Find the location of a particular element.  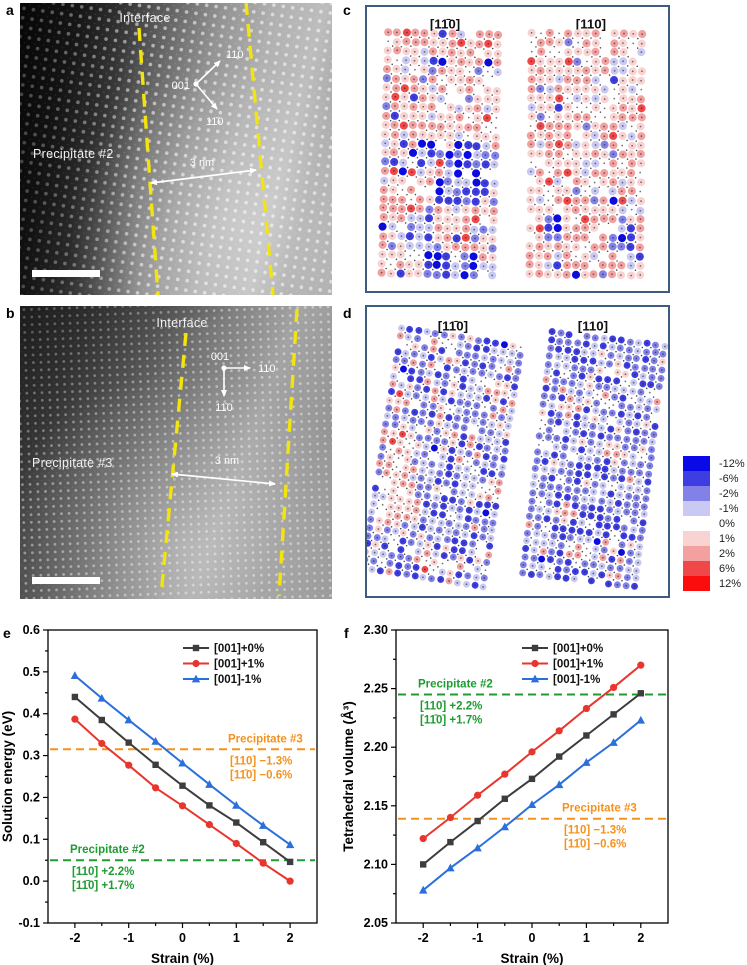

y-tick-label: -0.1 is located at coordinates (29, 923).